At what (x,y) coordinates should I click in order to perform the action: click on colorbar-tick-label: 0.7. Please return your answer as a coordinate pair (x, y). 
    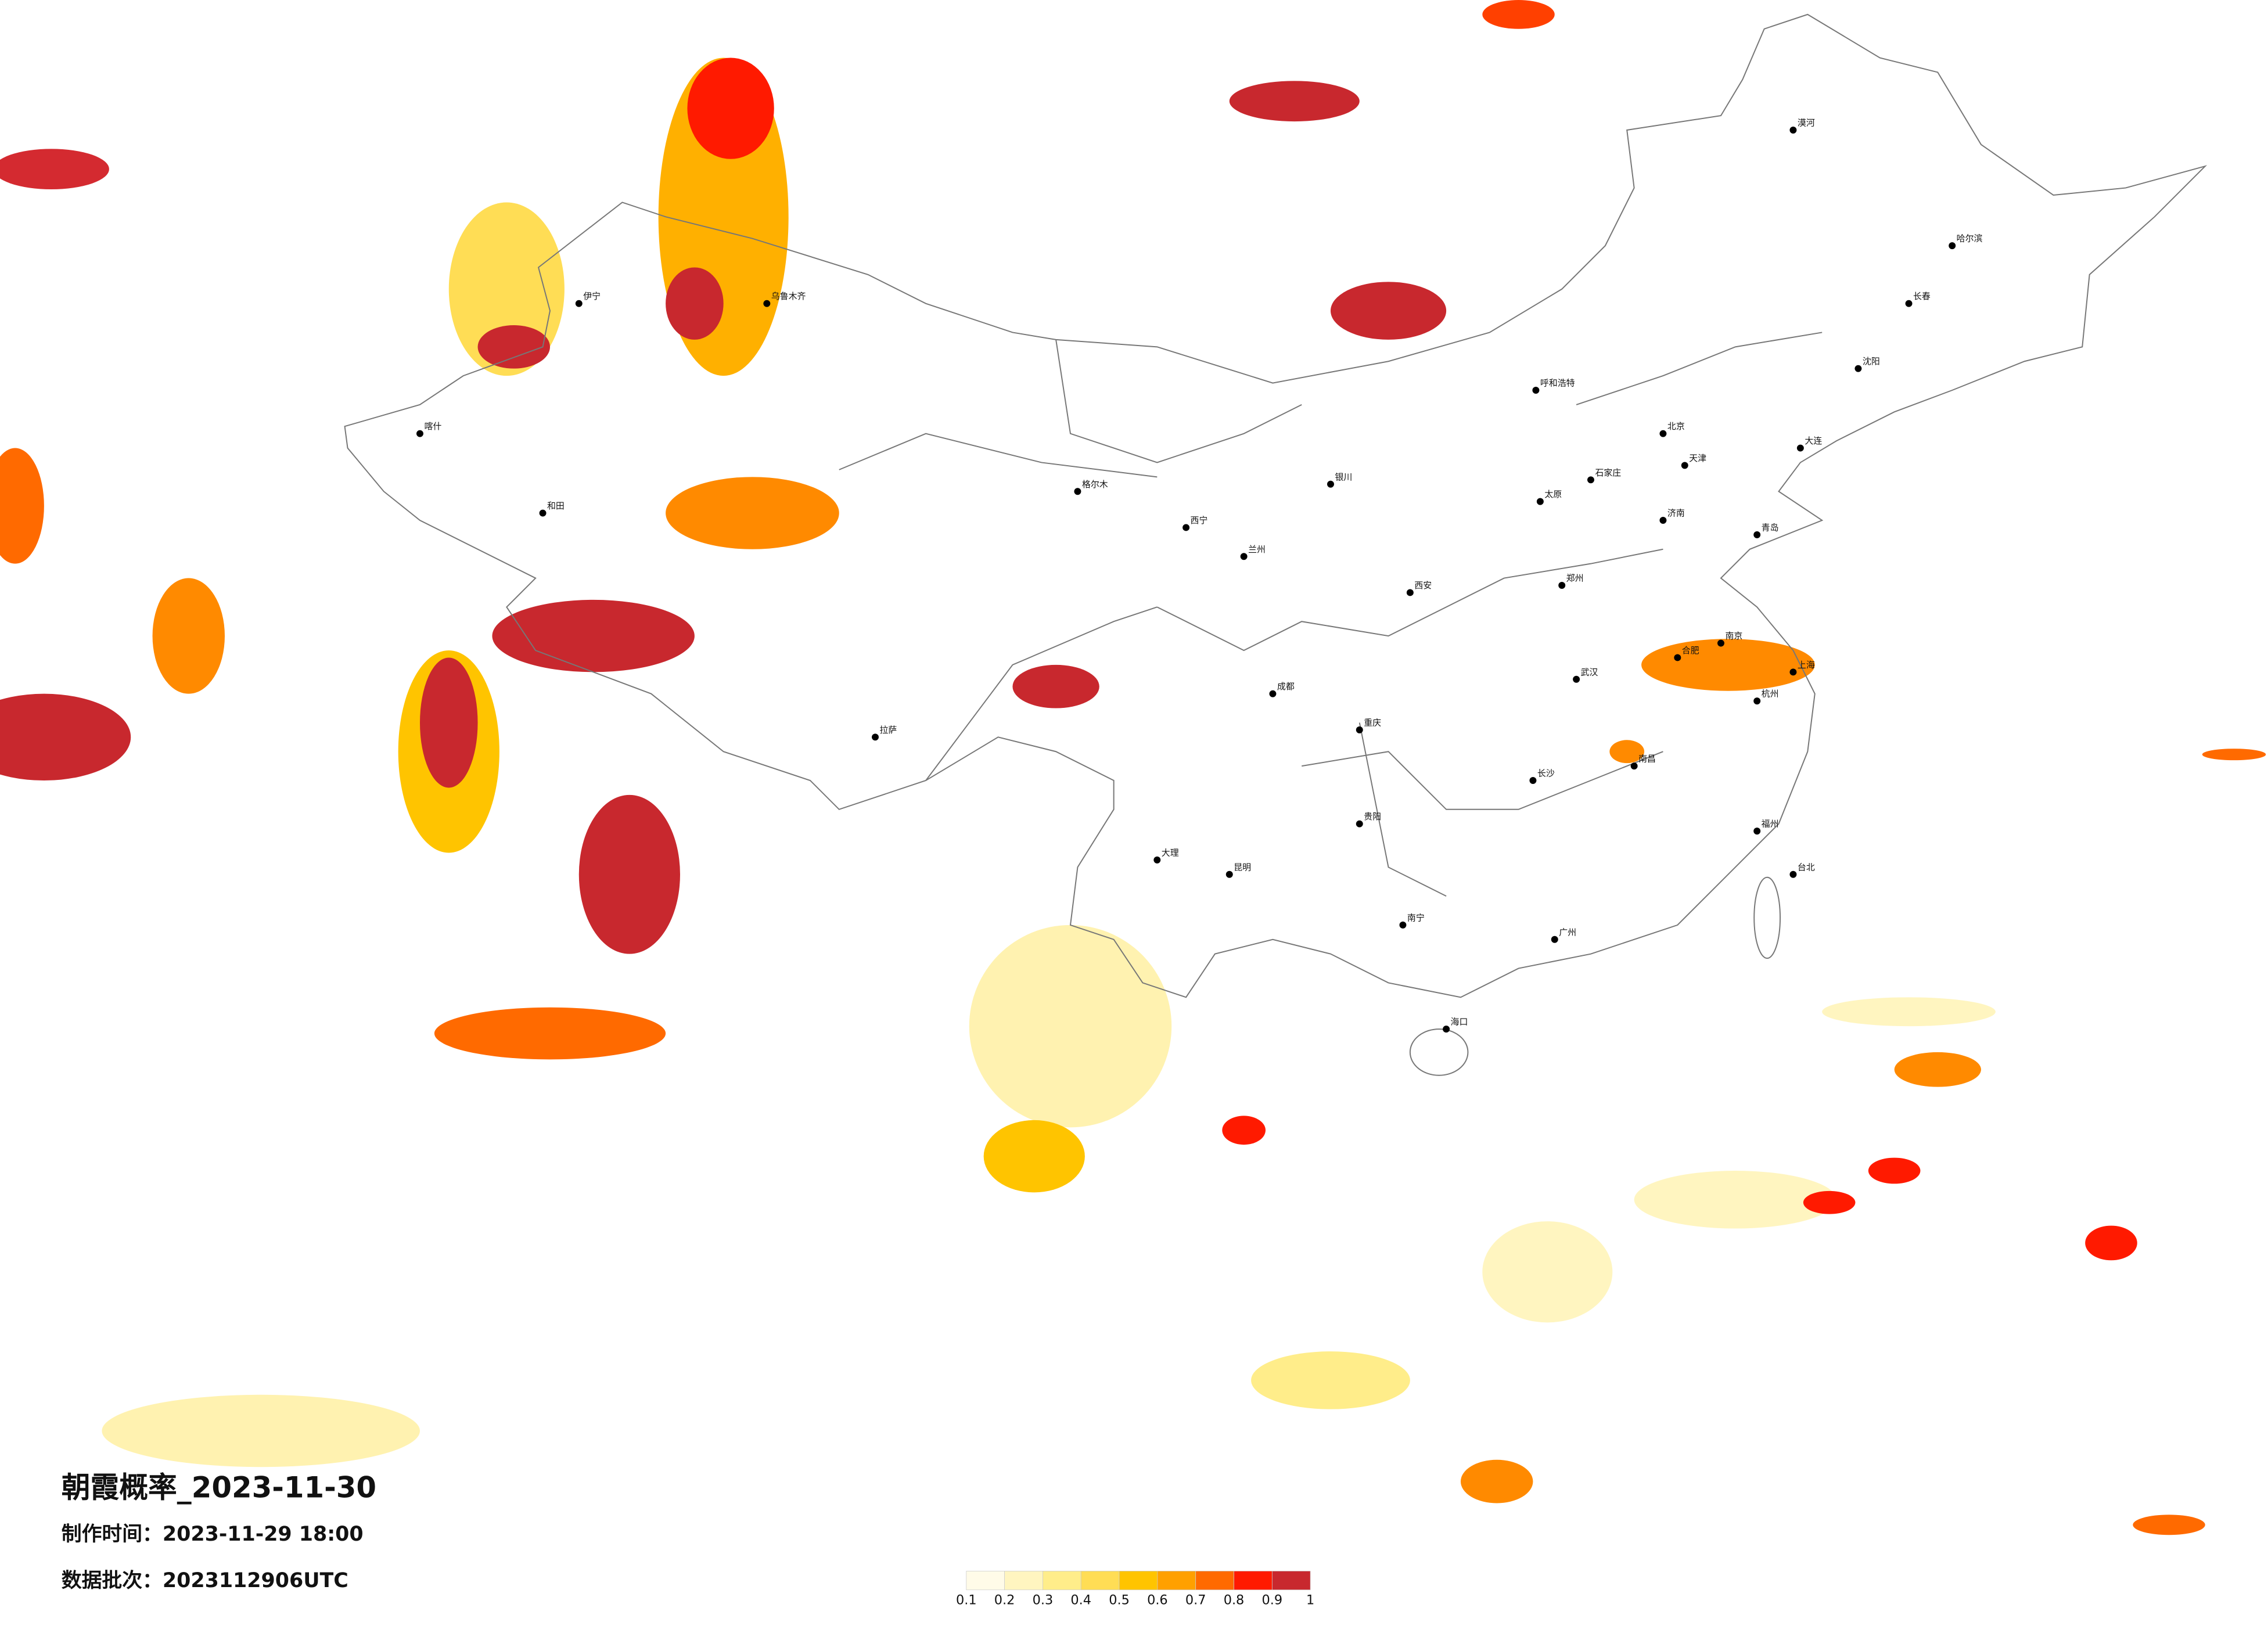
    Looking at the image, I should click on (1195, 1600).